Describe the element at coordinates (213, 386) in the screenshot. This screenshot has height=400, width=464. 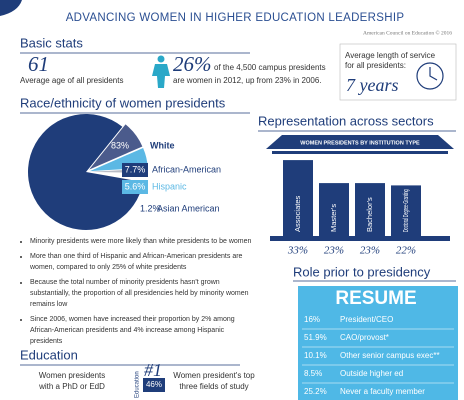
I see `stat-label: three fields of study` at that location.